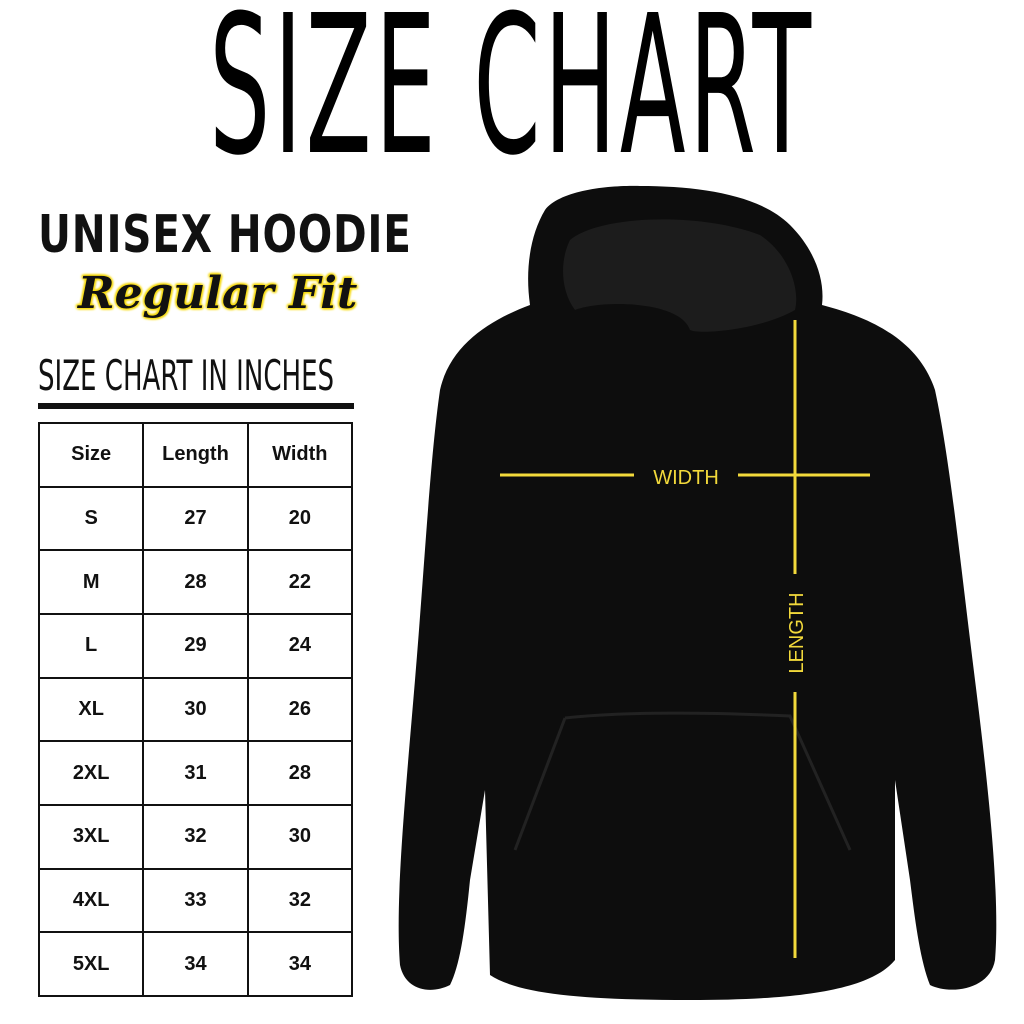 This screenshot has width=1024, height=1024. Describe the element at coordinates (512, 99) in the screenshot. I see `page-title: SIZE CHART` at that location.